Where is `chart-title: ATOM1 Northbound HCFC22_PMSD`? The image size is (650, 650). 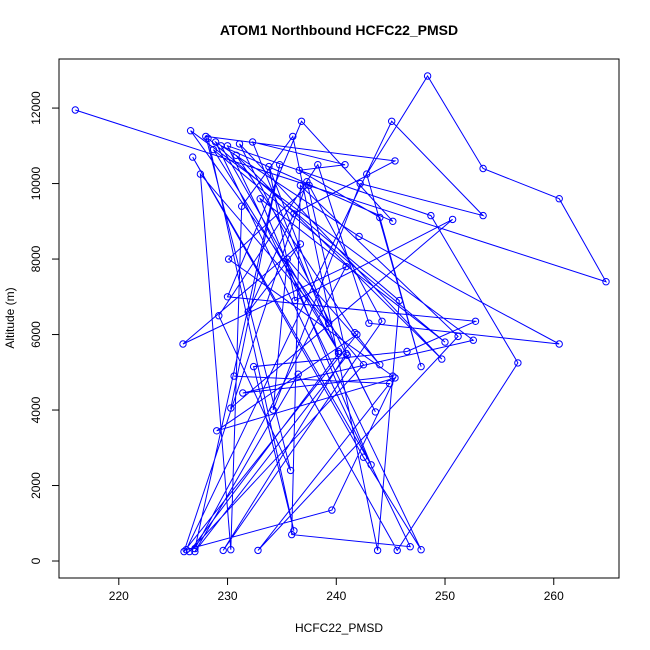
chart-title: ATOM1 Northbound HCFC22_PMSD is located at coordinates (339, 30).